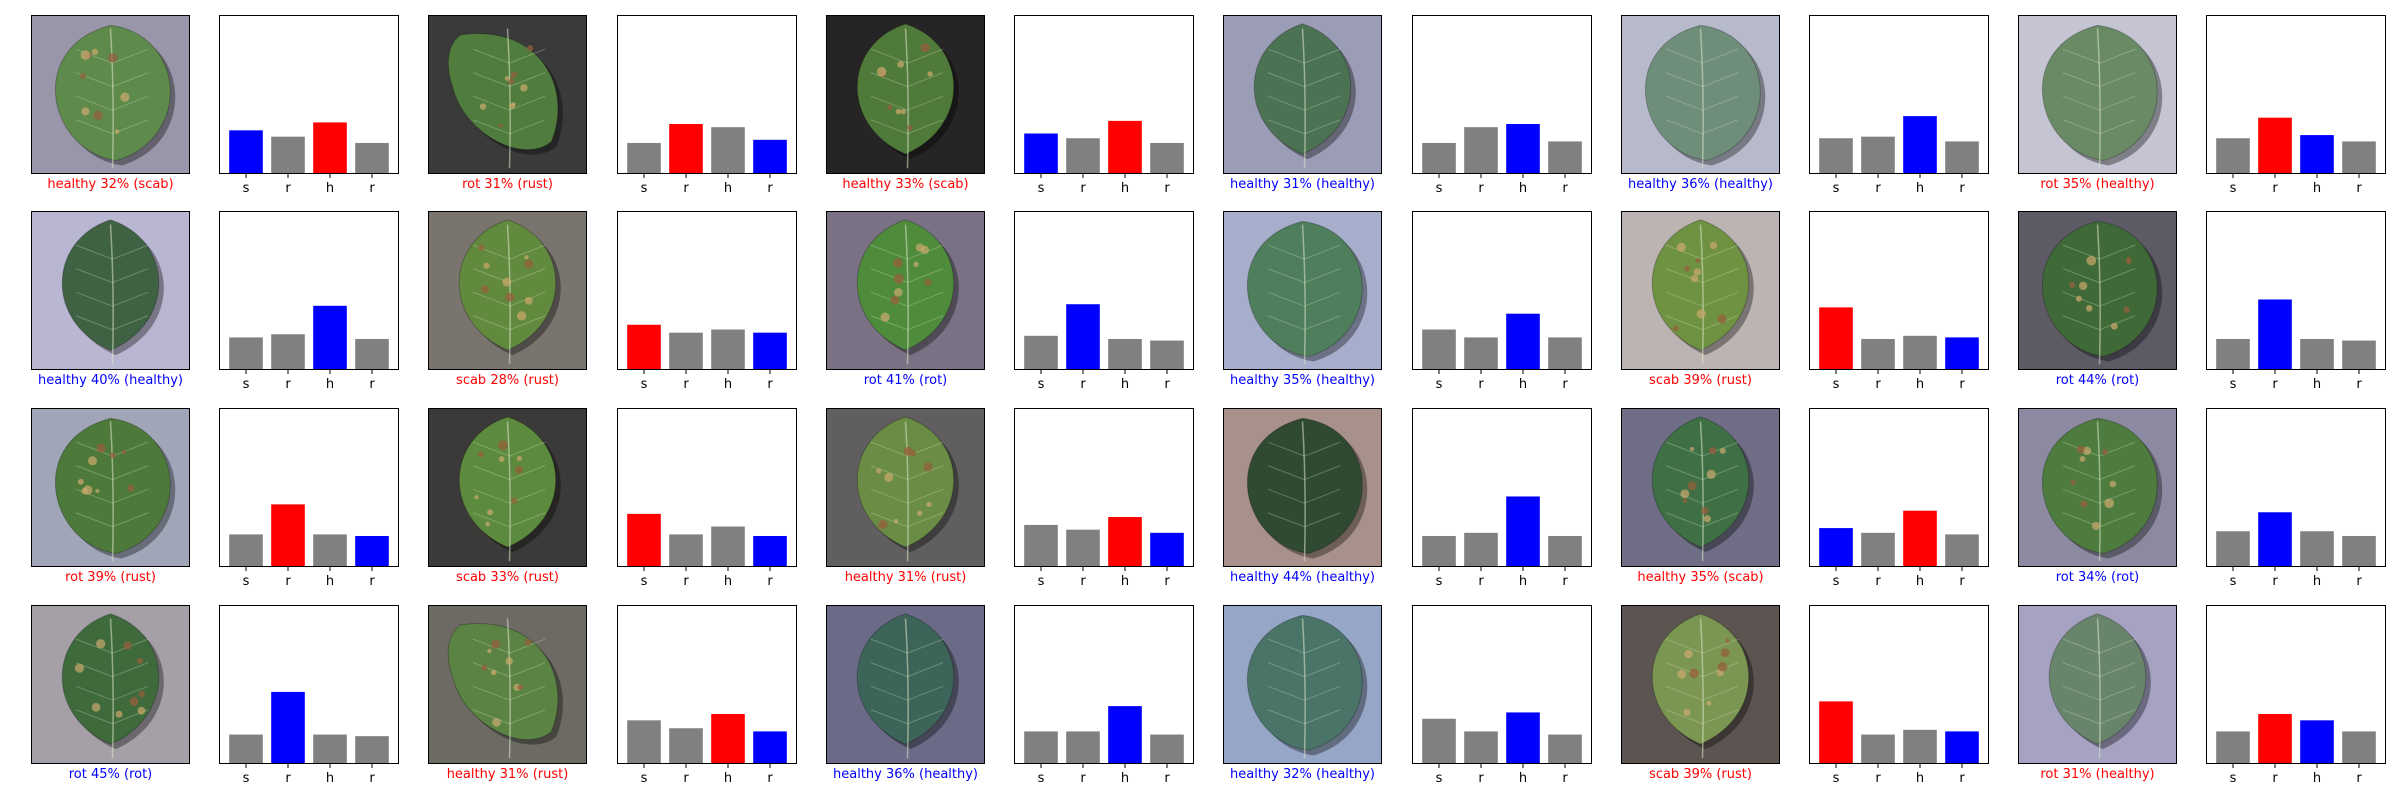  I want to click on prediction-caption: healthy 35% (scab), so click(1700, 577).